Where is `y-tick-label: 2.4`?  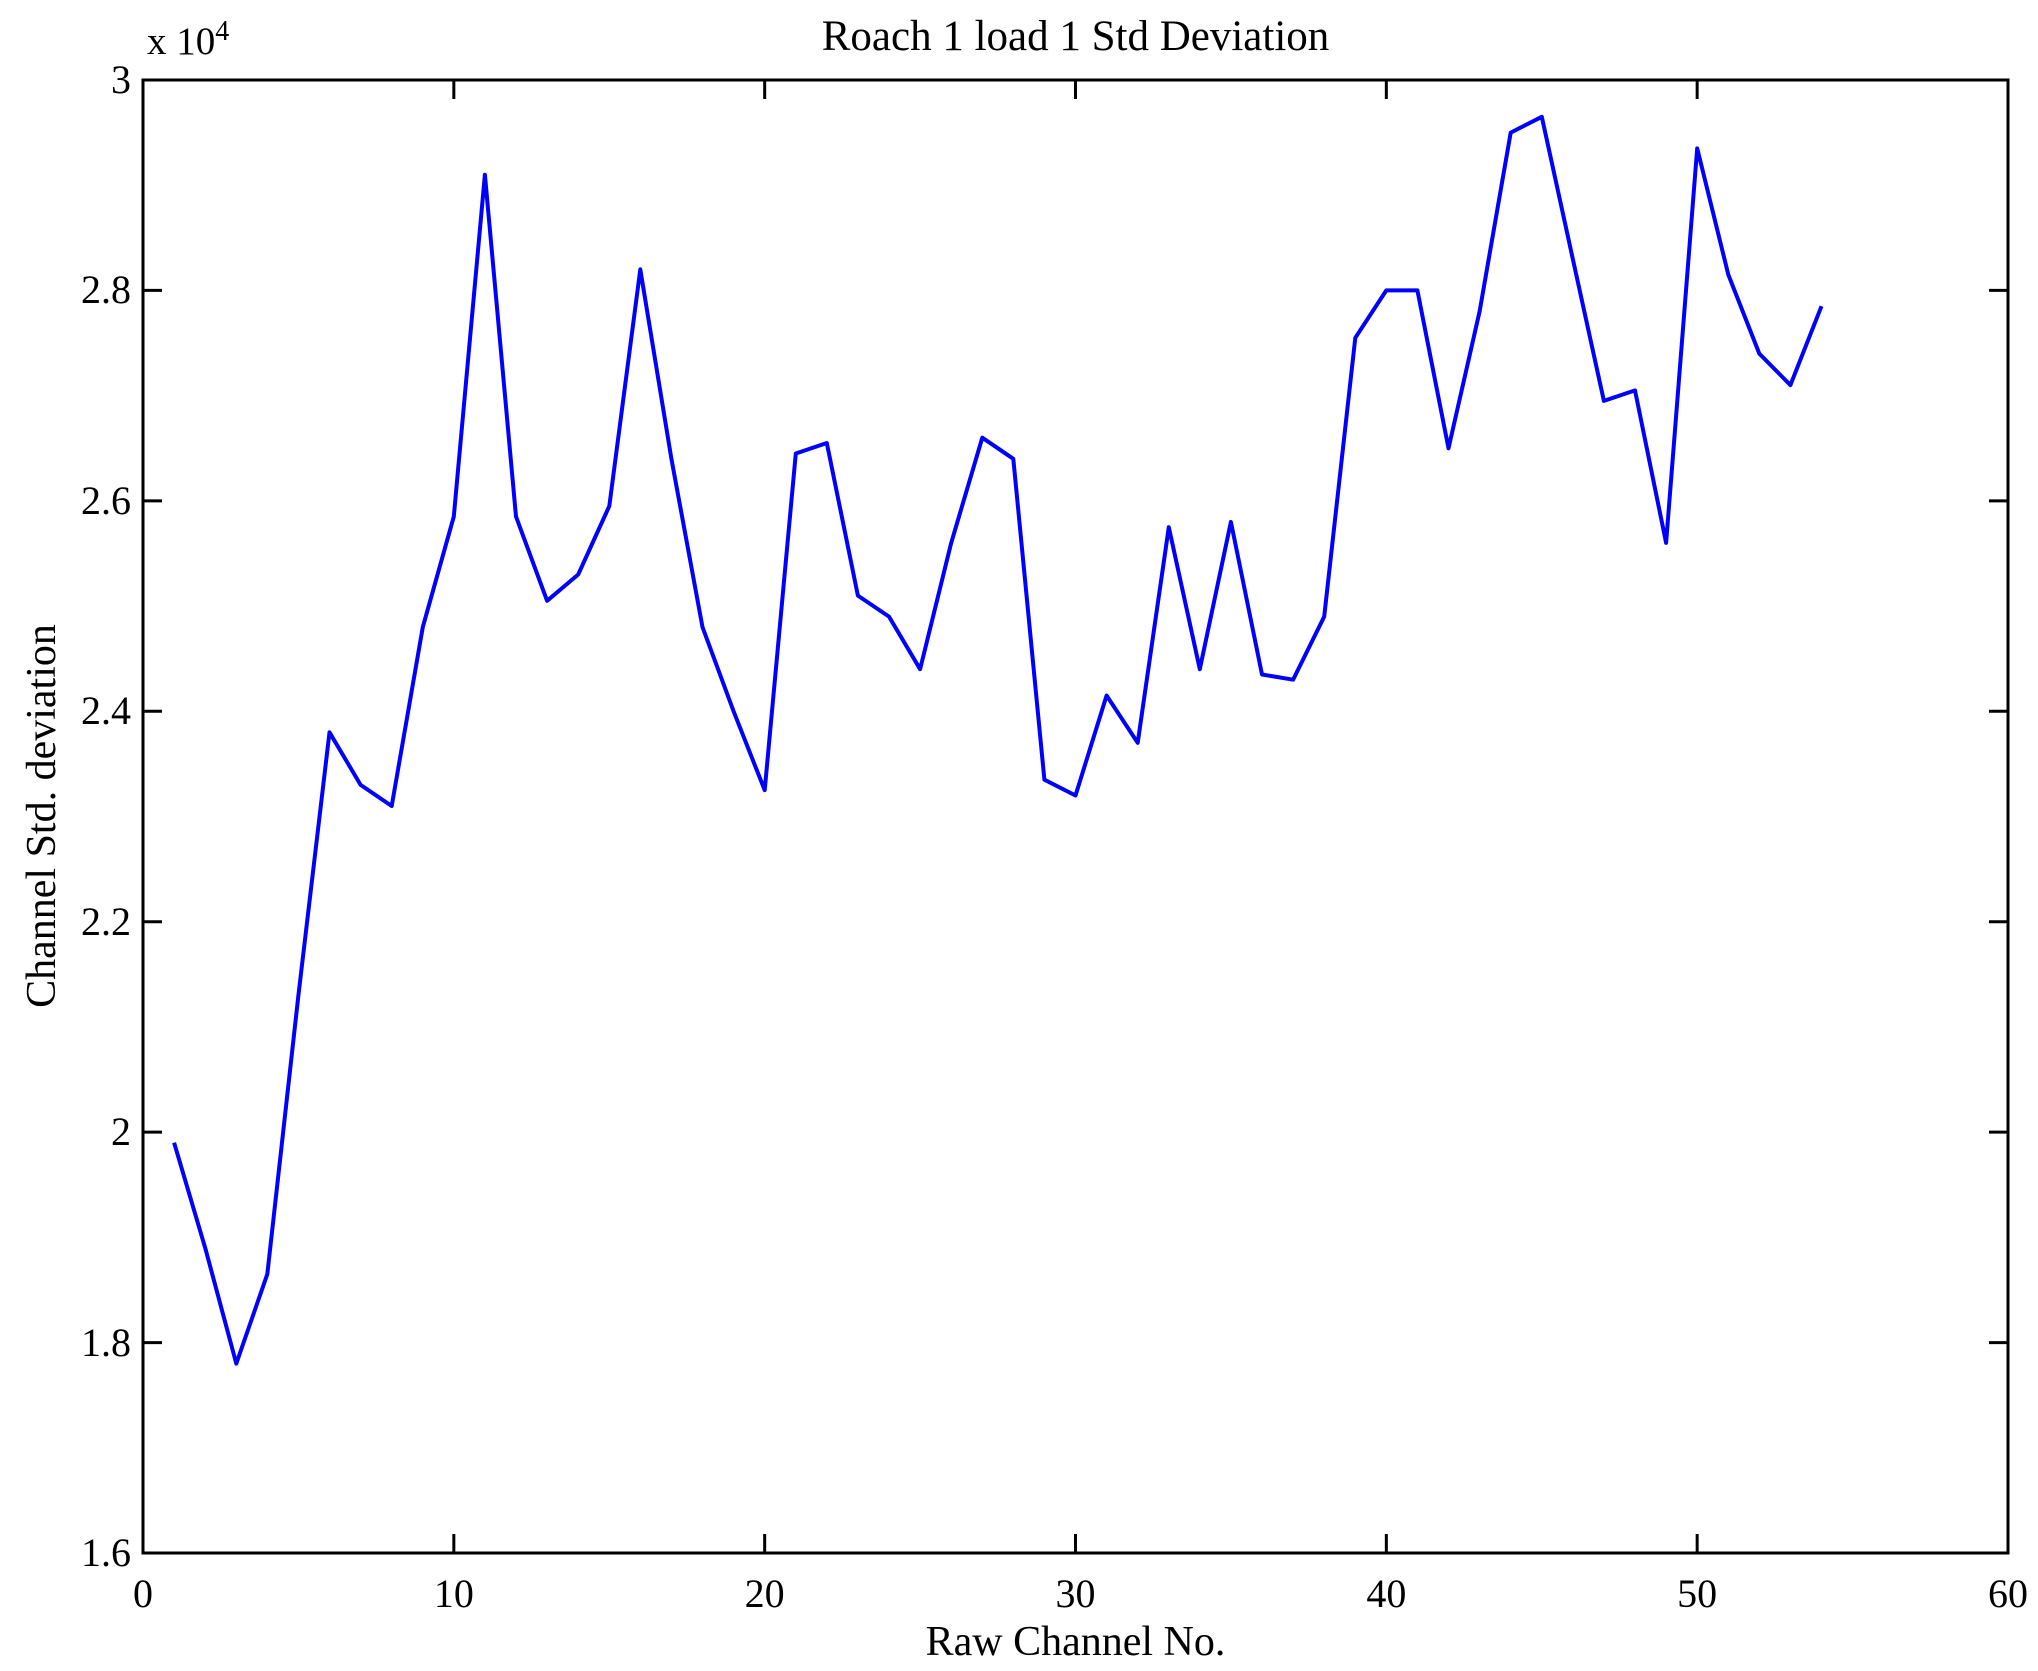
y-tick-label: 2.4 is located at coordinates (106, 711).